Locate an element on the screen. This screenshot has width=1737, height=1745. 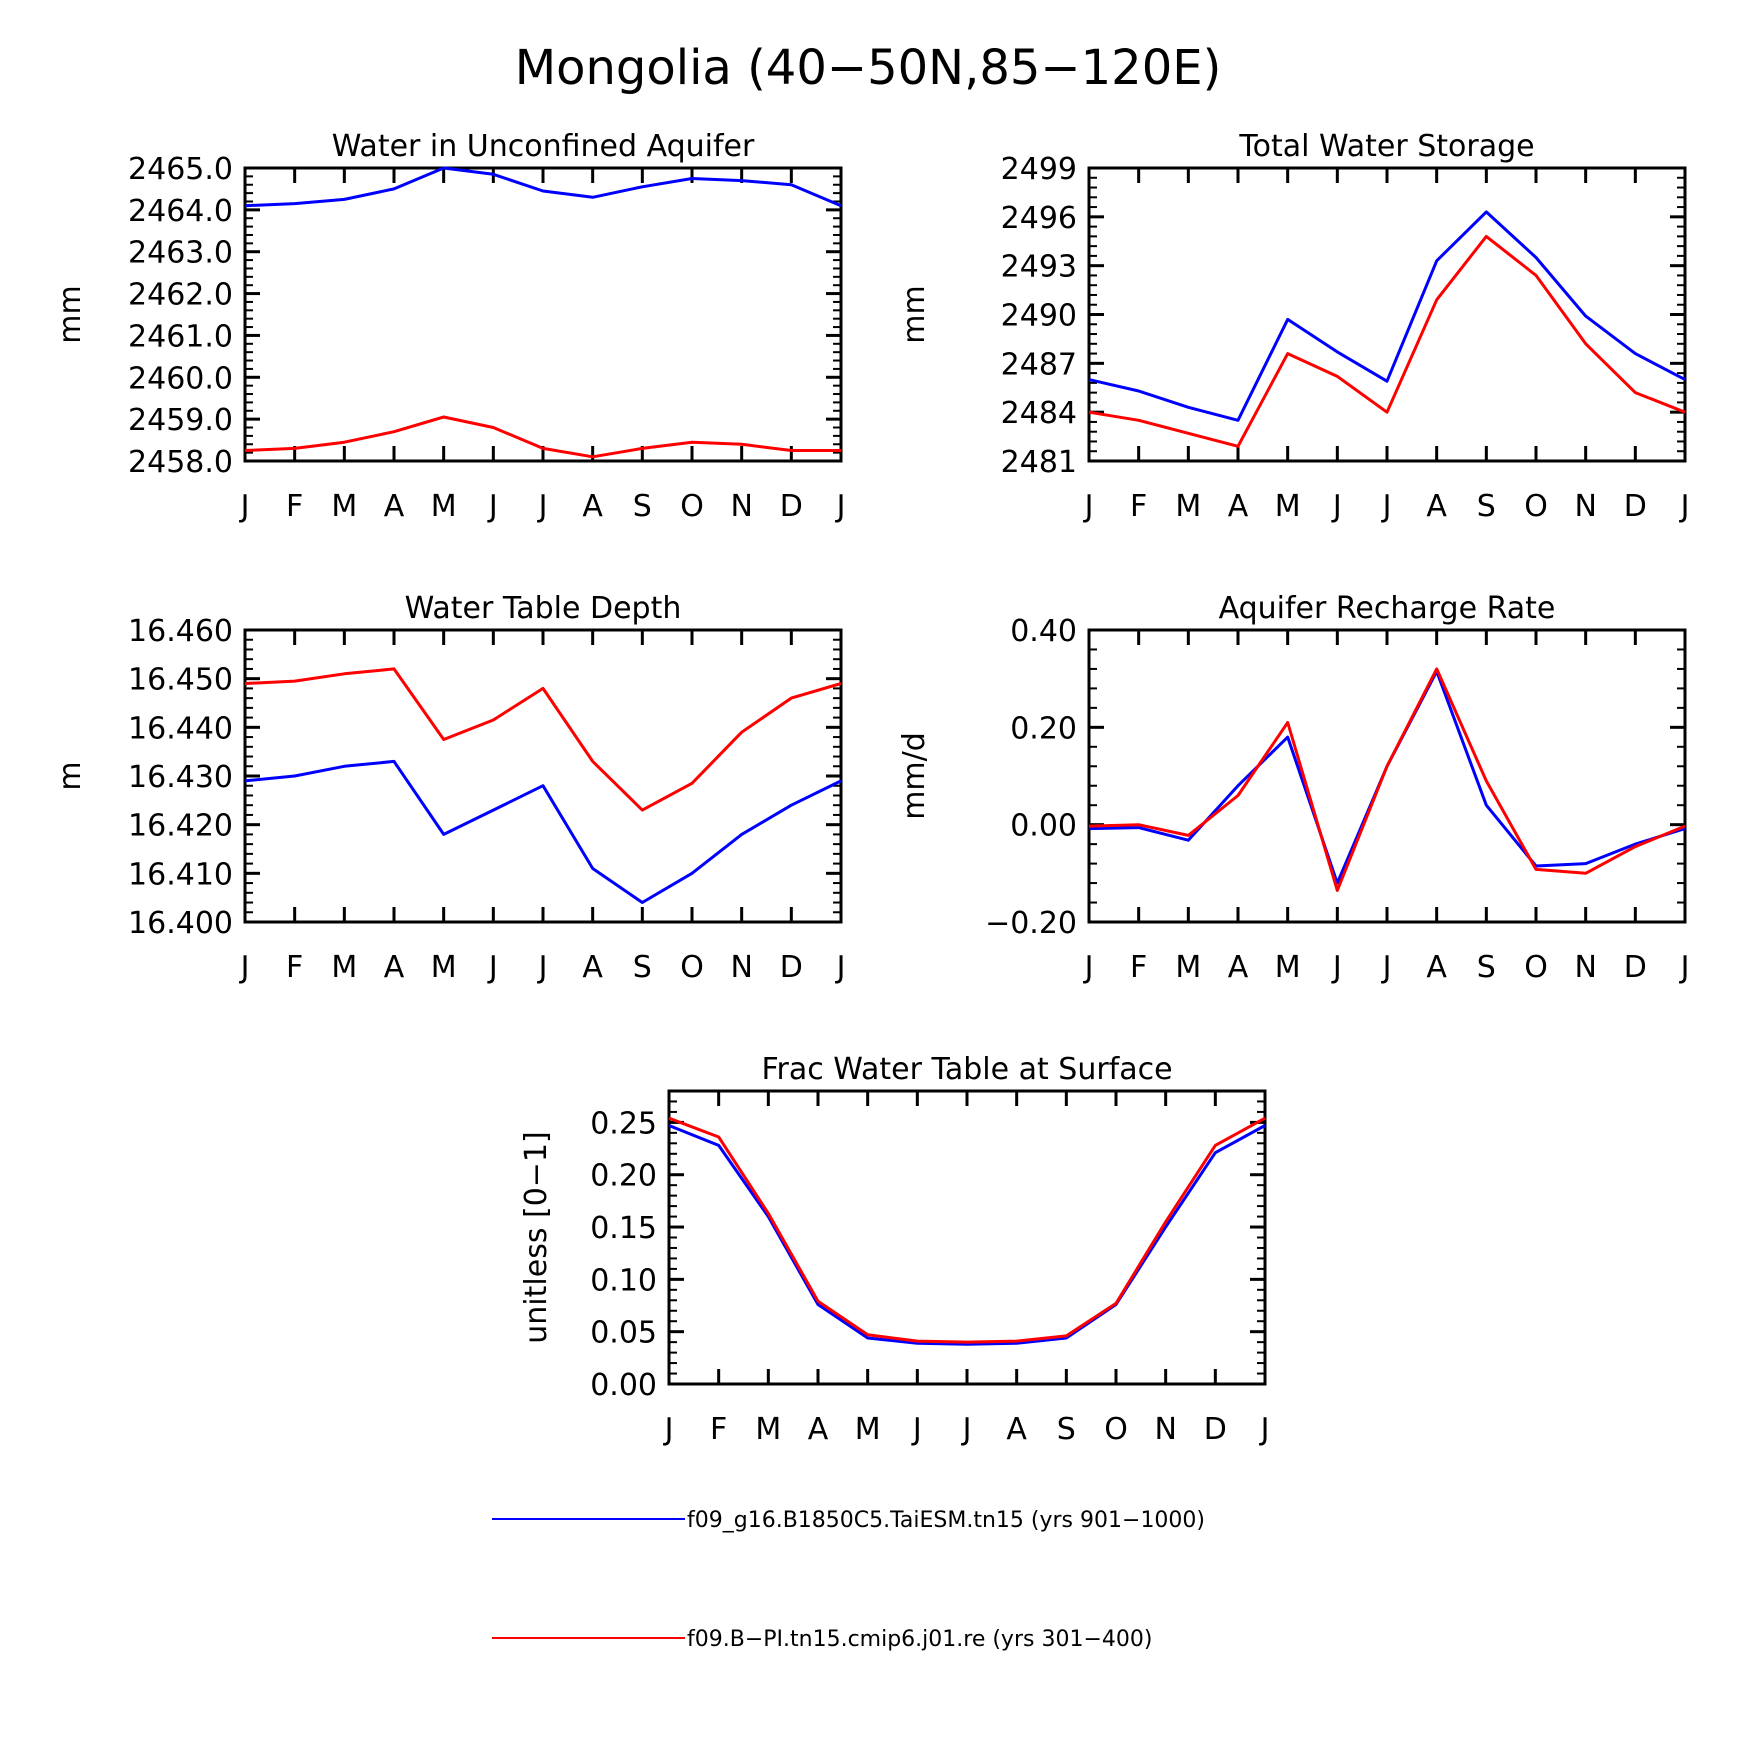
y-tick-label: −0.20 is located at coordinates (1031, 923).